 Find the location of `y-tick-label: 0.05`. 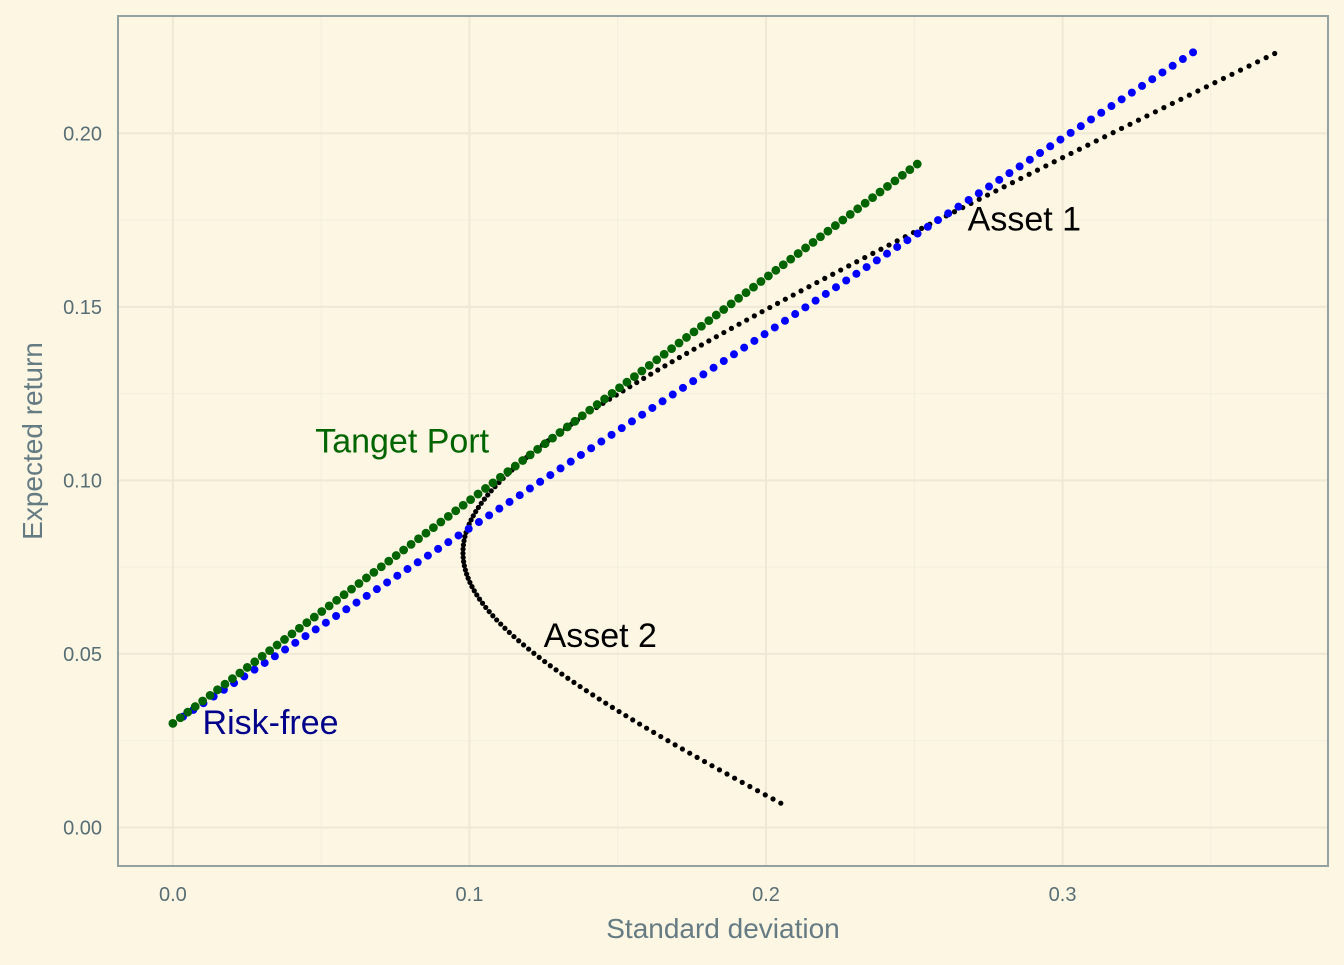

y-tick-label: 0.05 is located at coordinates (82, 655).